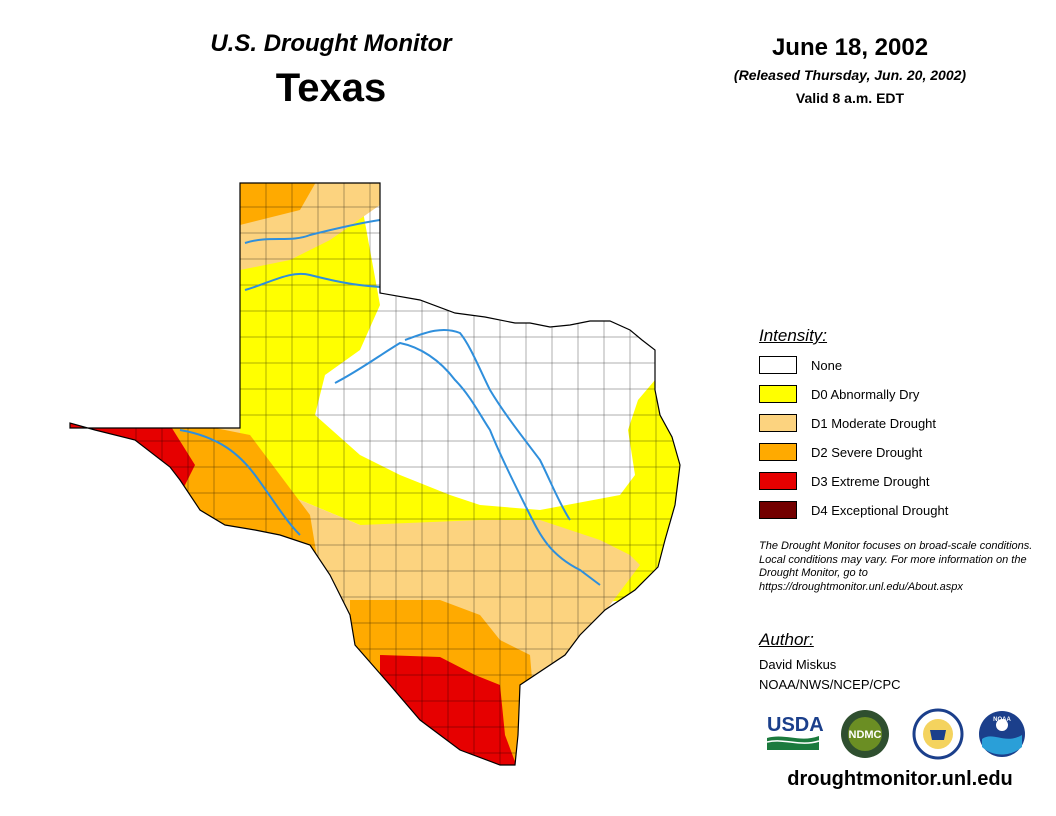 This screenshot has height=816, width=1056. What do you see at coordinates (895, 734) in the screenshot?
I see `agency-logos: USDA NDMC NOAA` at bounding box center [895, 734].